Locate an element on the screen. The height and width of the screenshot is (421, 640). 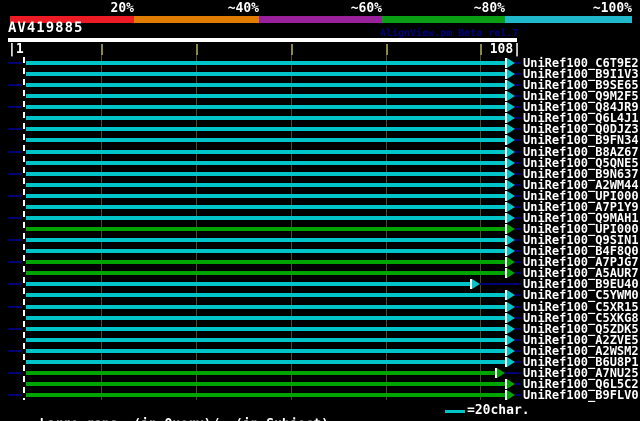
alignment-row: UniRef100_Q84JR9 is located at coordinates (320, 107).